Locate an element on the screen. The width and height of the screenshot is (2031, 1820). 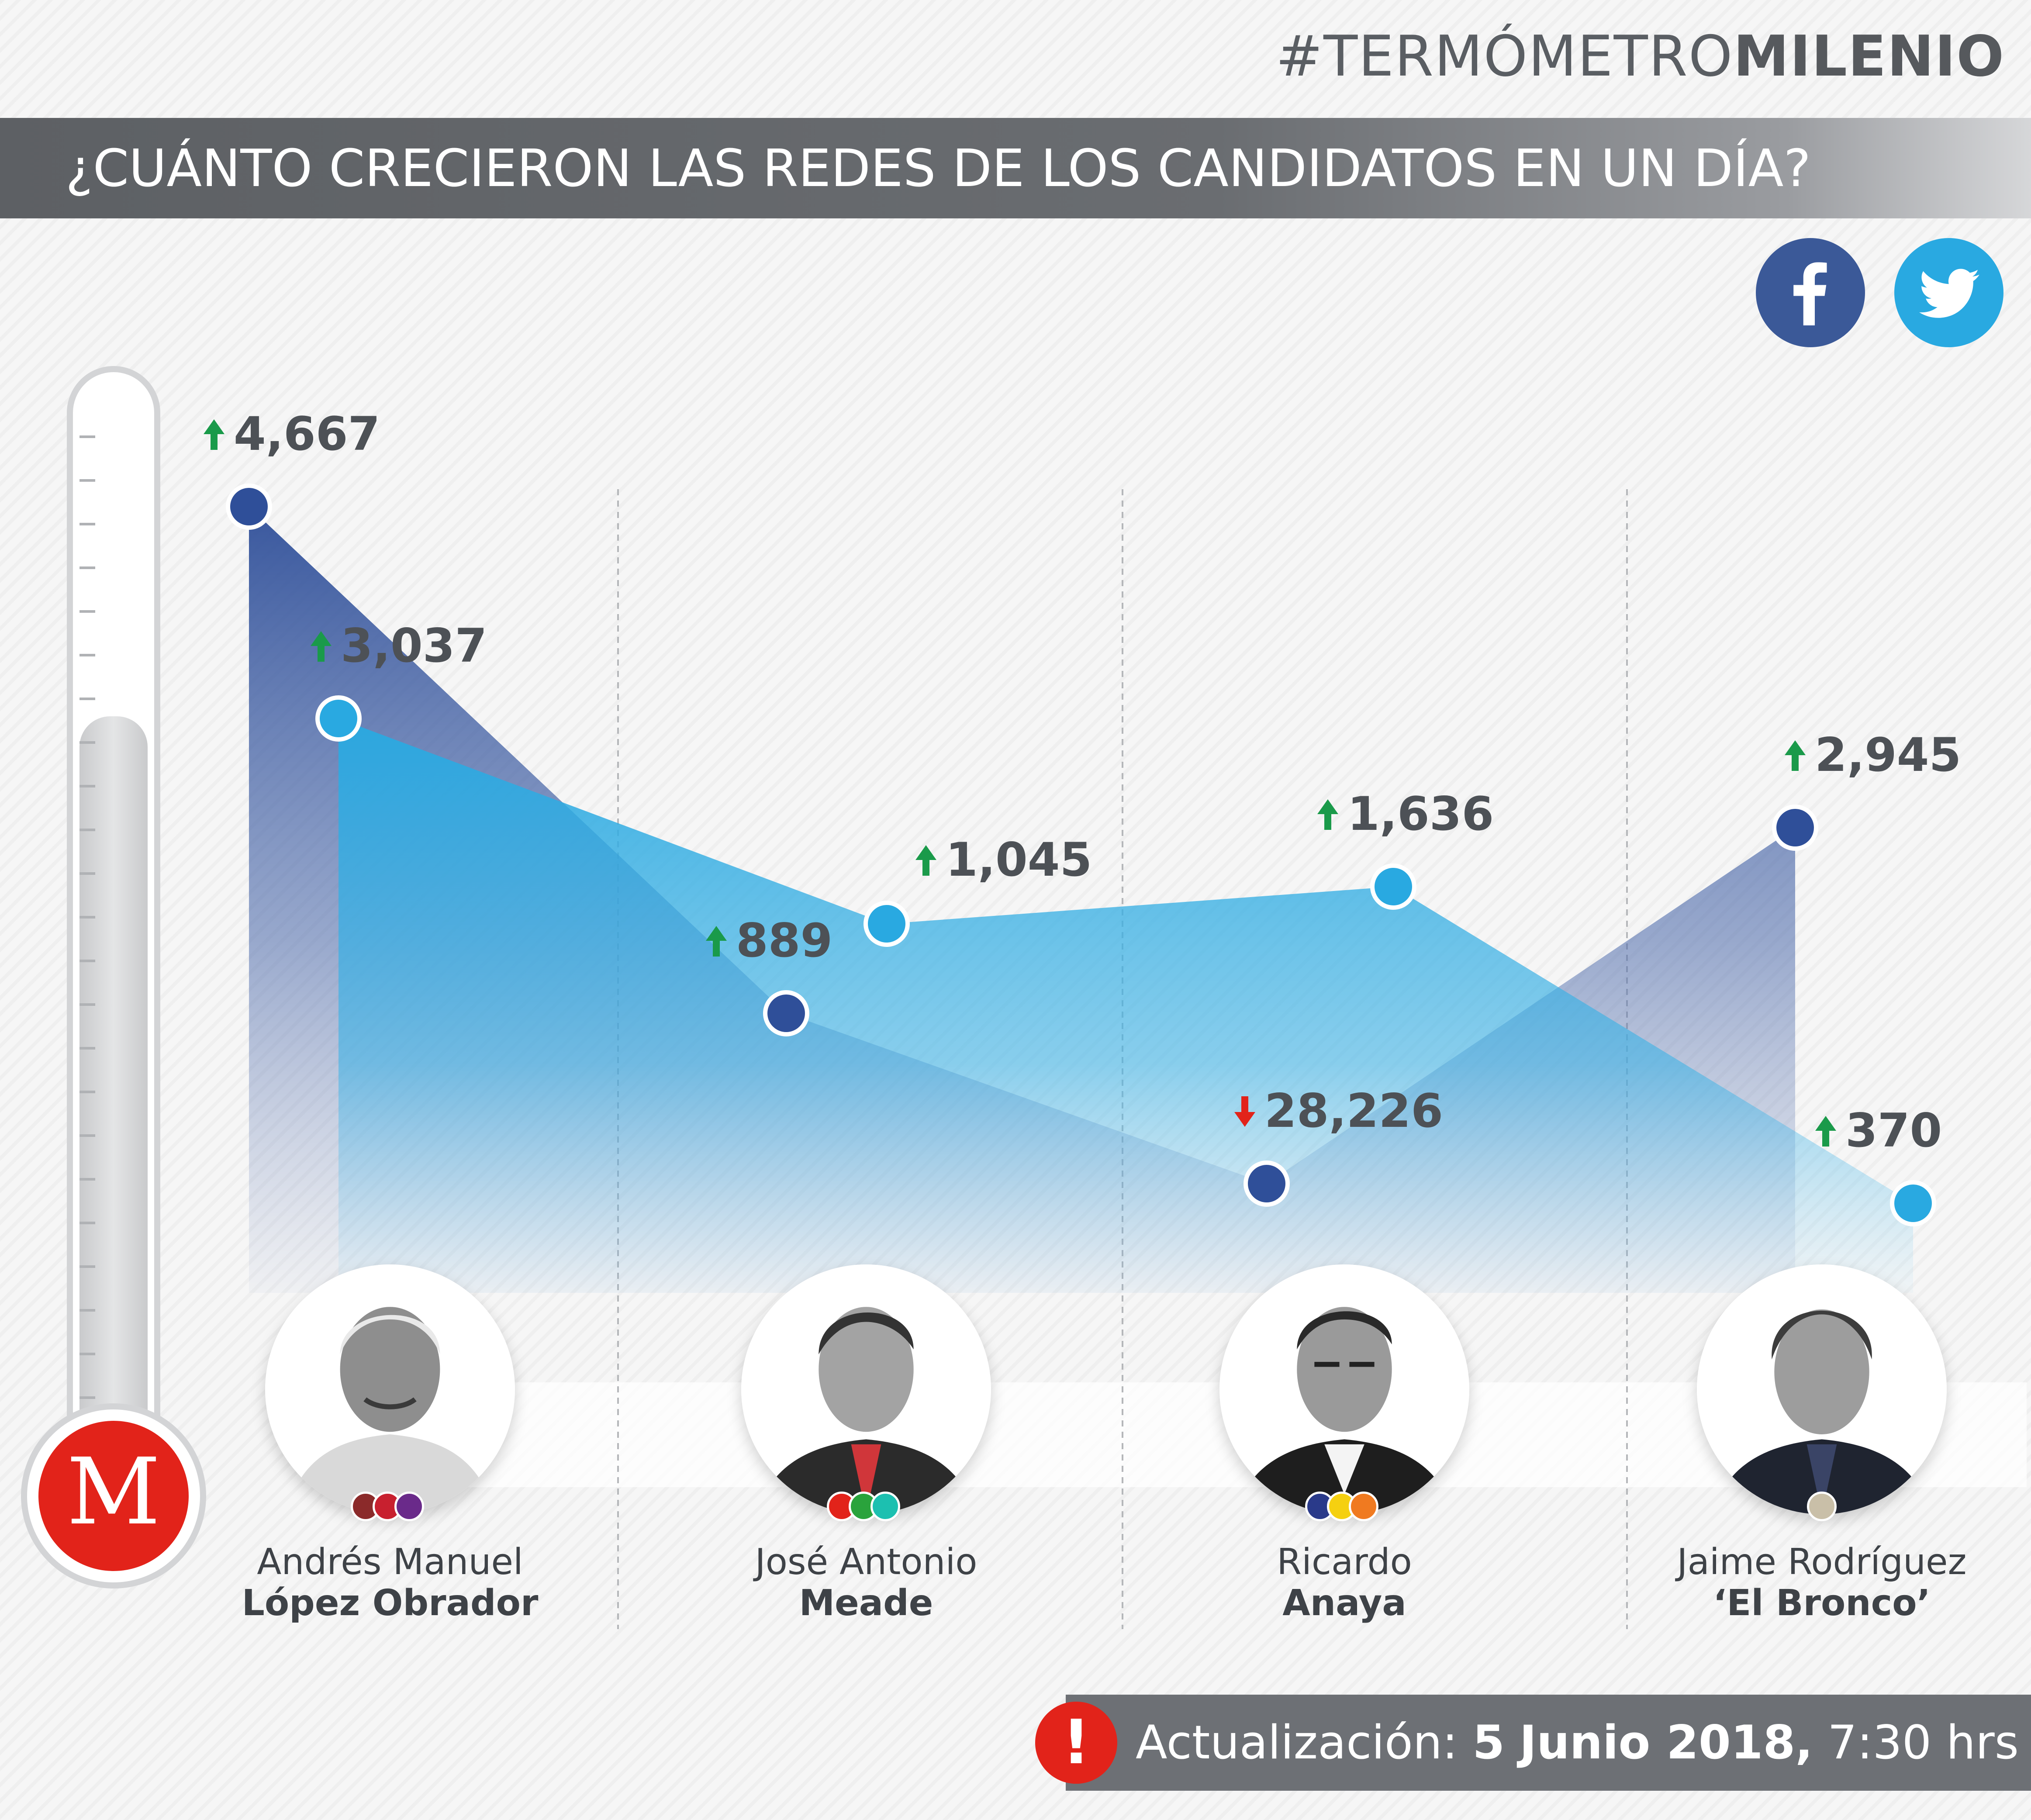
candidate-name-meade: José Antonio Meade is located at coordinates (866, 1583).